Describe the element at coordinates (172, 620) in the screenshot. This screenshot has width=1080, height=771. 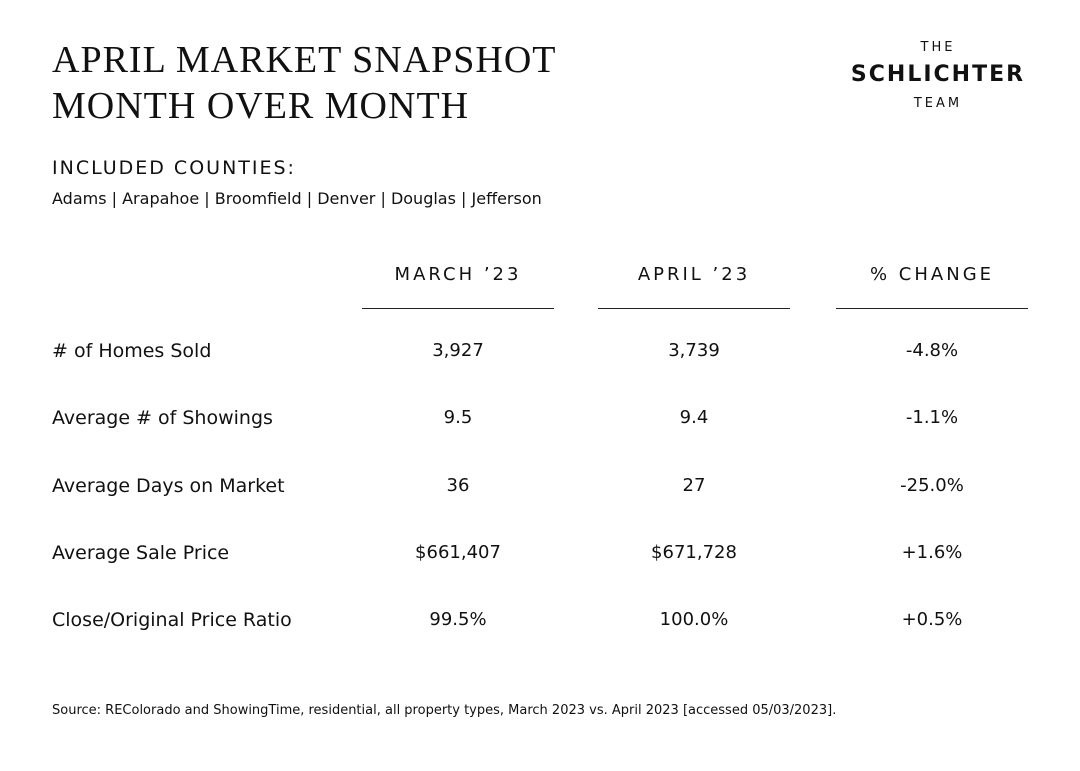
I see `row-label: Close/Original Price Ratio` at that location.